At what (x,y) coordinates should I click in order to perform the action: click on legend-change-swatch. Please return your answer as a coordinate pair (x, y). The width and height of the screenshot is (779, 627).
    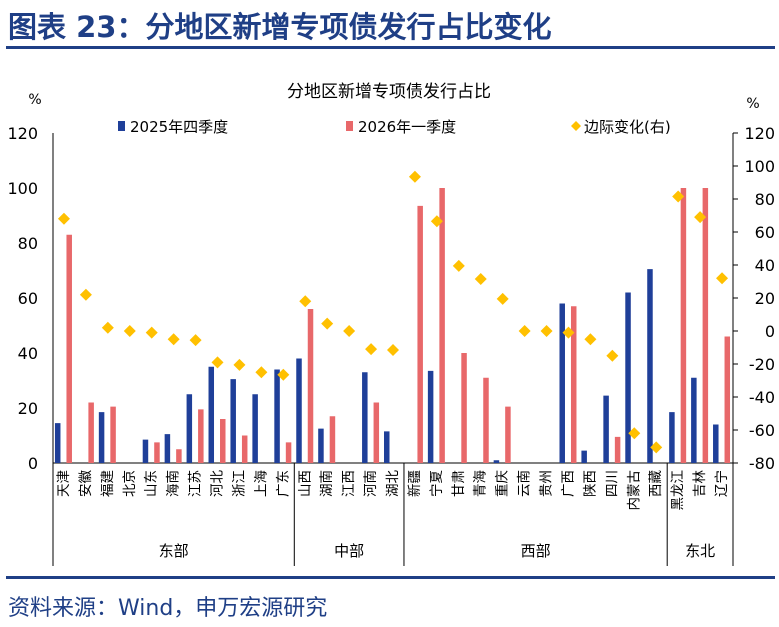
    Looking at the image, I should click on (576, 126).